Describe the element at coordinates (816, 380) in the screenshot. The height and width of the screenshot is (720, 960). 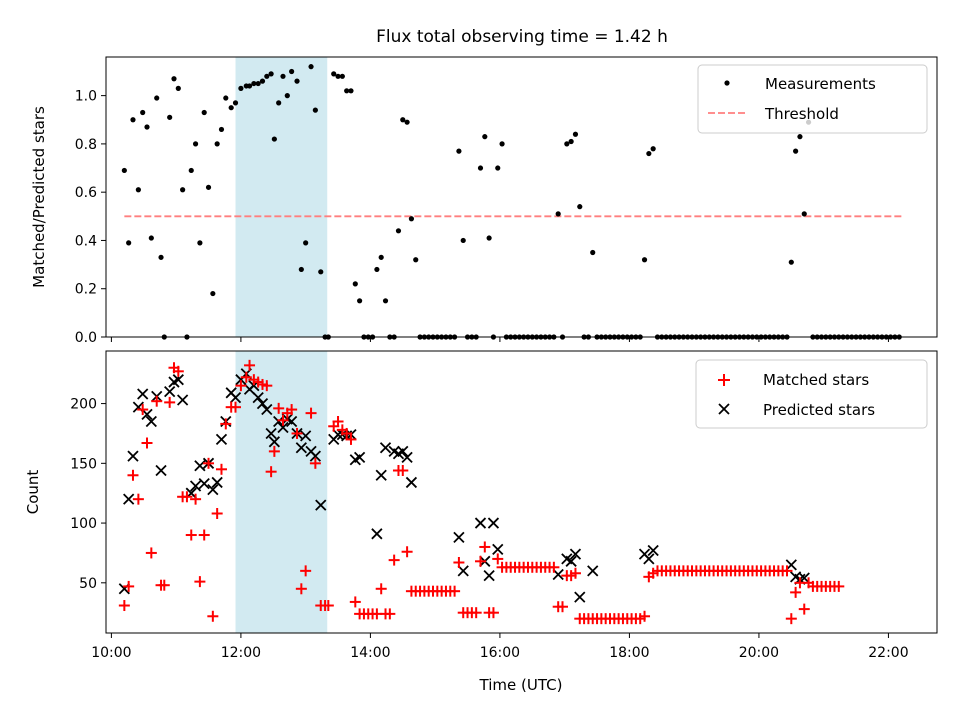
I see `legend-matched-label: Matched stars` at that location.